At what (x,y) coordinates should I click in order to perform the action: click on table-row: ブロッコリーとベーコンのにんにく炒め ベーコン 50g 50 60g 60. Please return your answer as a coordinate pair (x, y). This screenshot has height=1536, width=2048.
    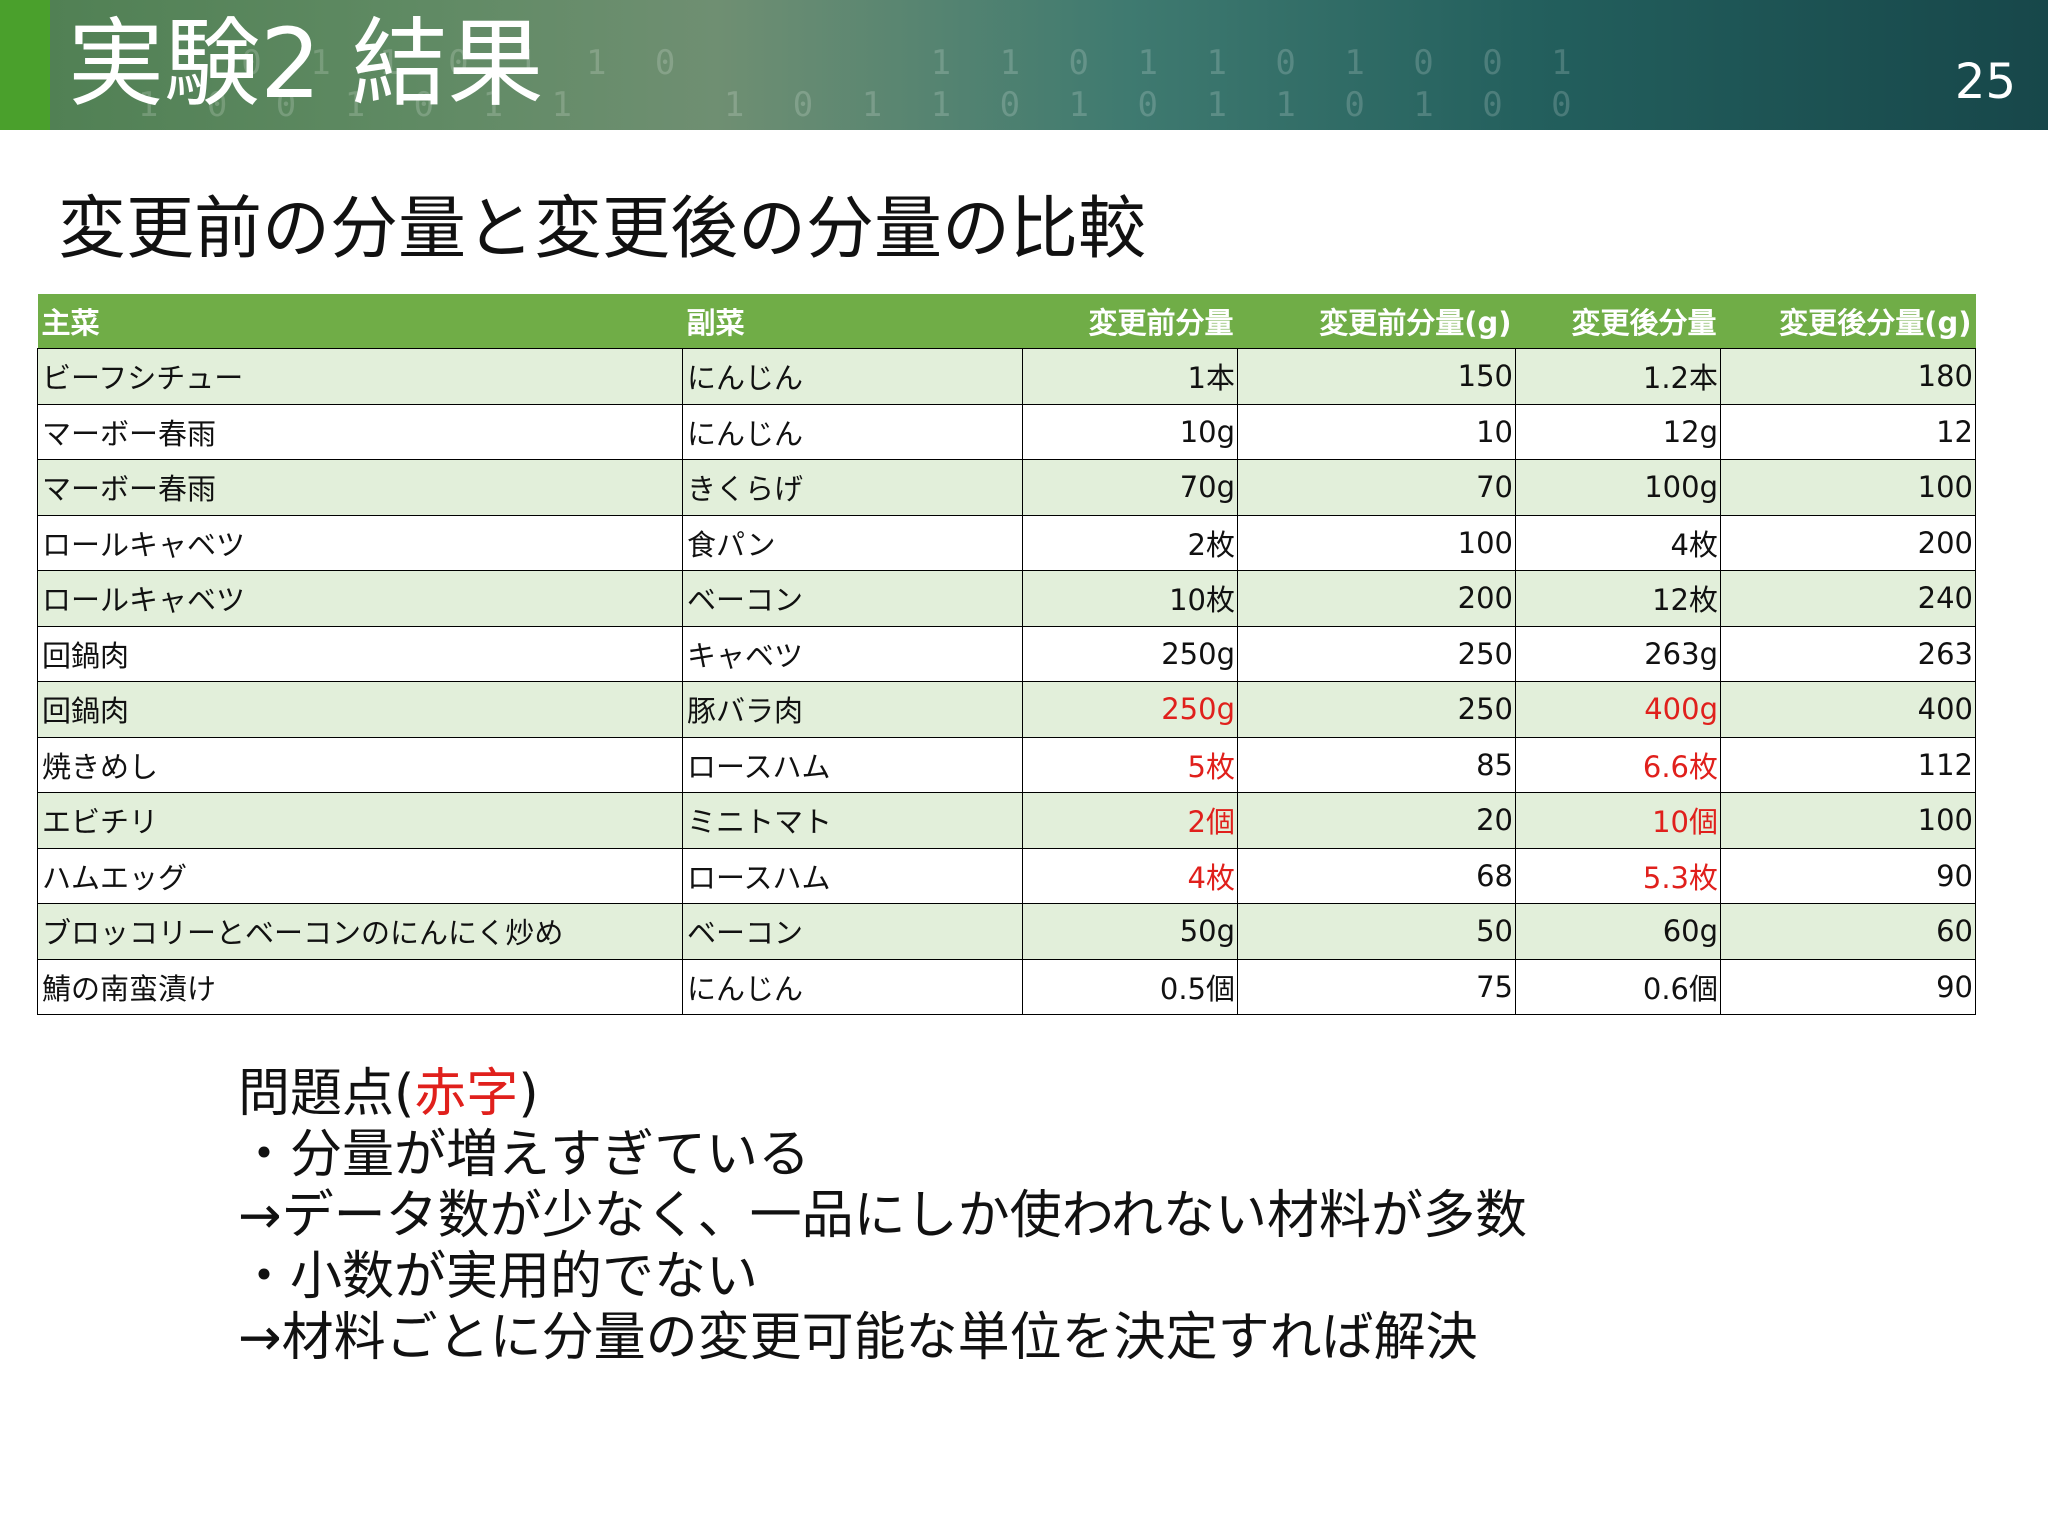
    Looking at the image, I should click on (1006, 931).